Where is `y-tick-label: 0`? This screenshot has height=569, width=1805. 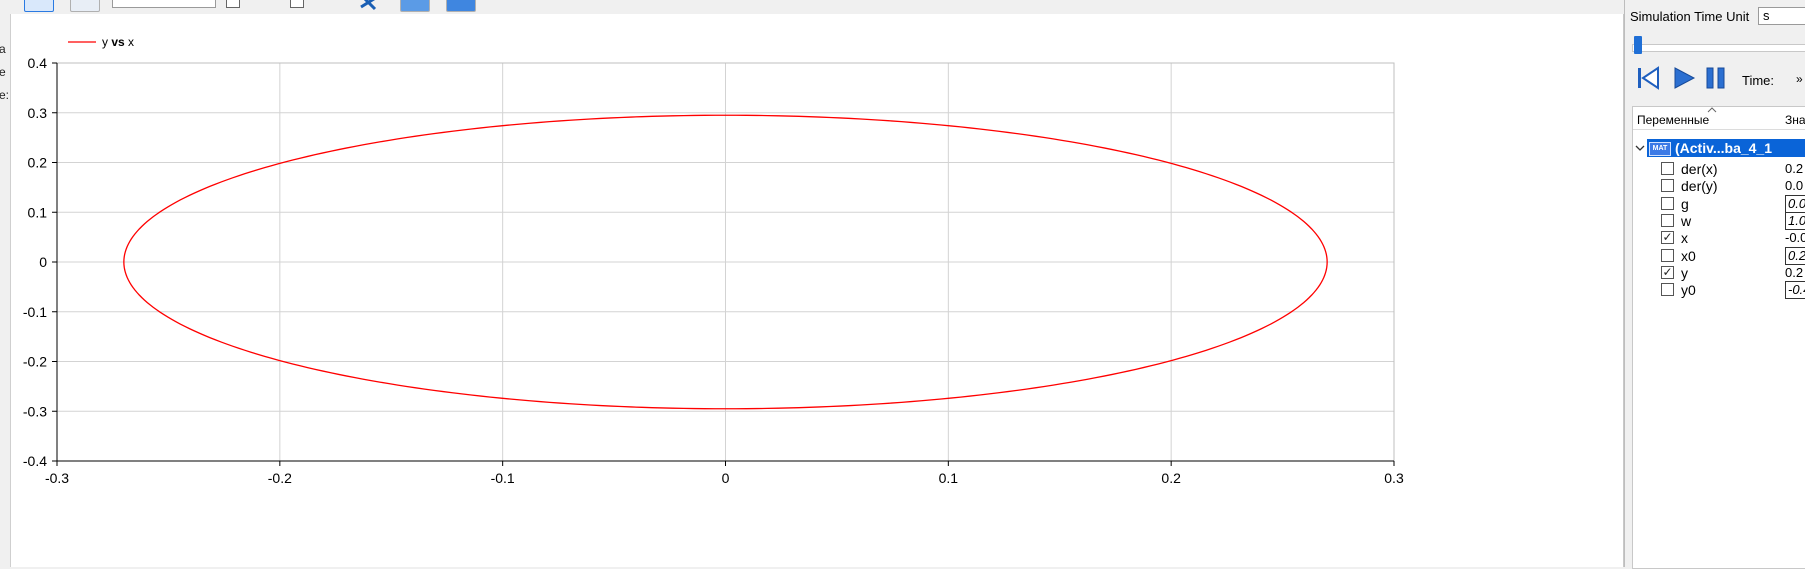
y-tick-label: 0 is located at coordinates (43, 262).